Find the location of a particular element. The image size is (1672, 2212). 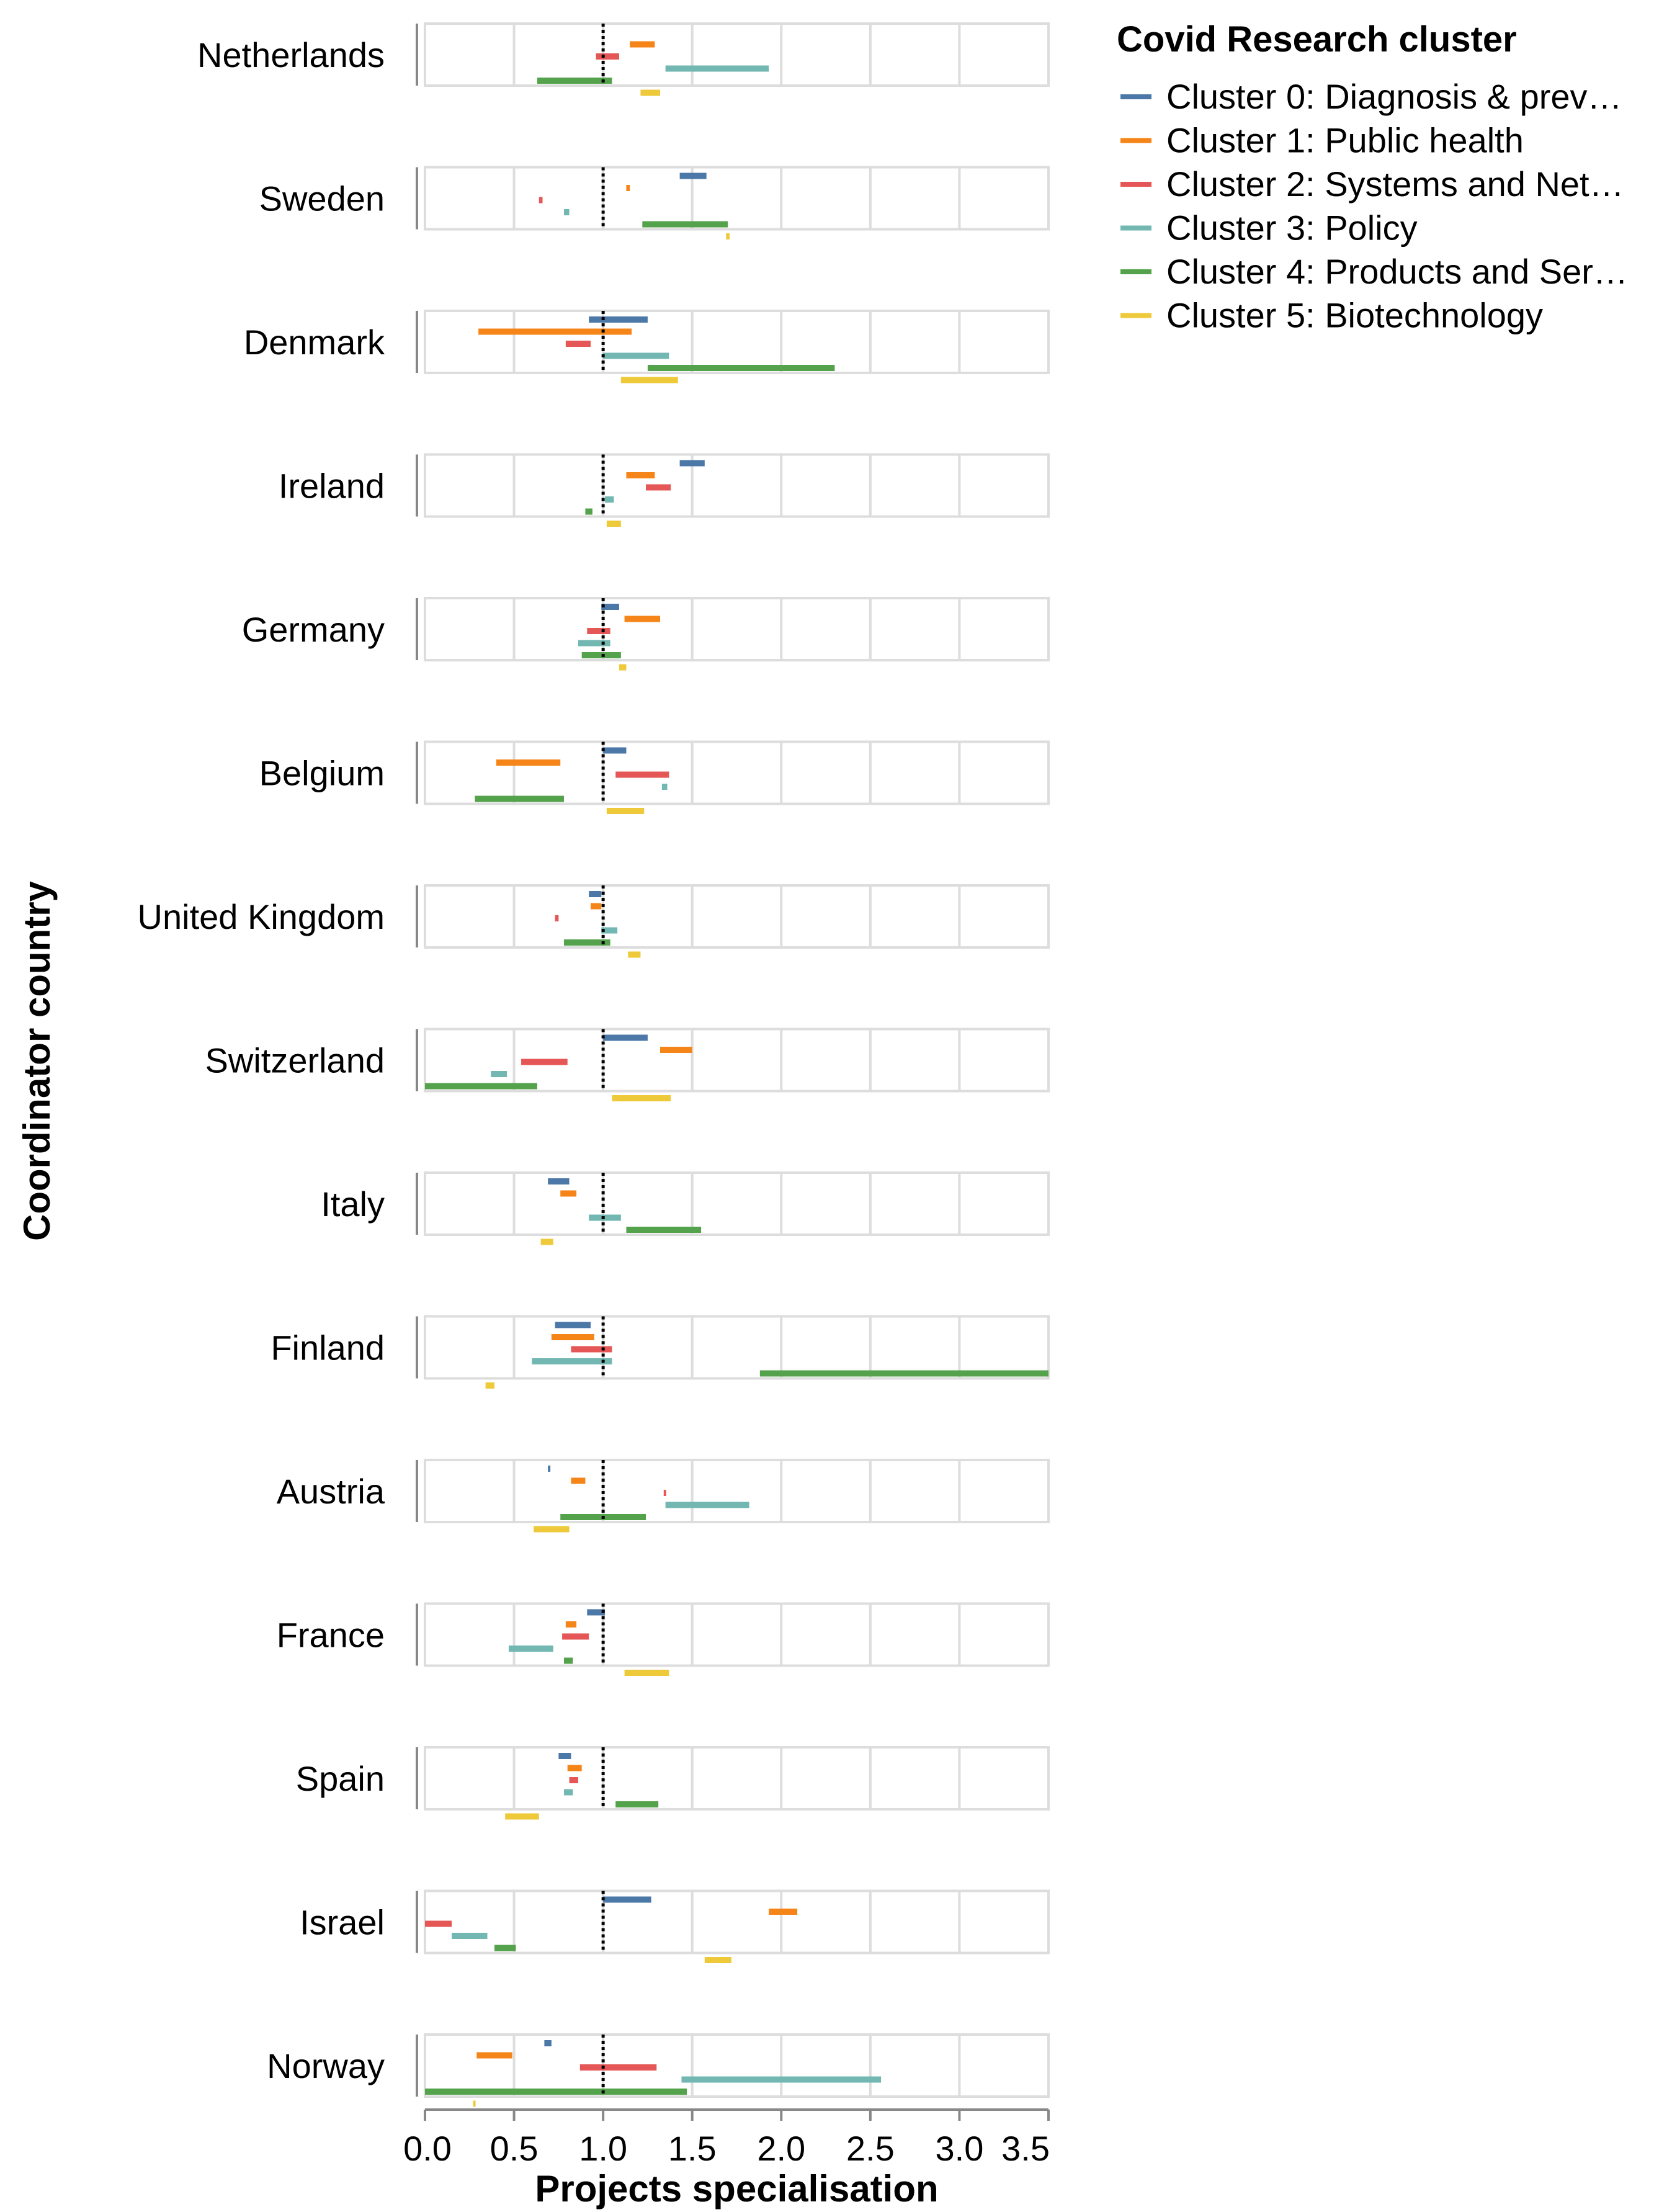

country-panel: Ireland is located at coordinates (665, 490).